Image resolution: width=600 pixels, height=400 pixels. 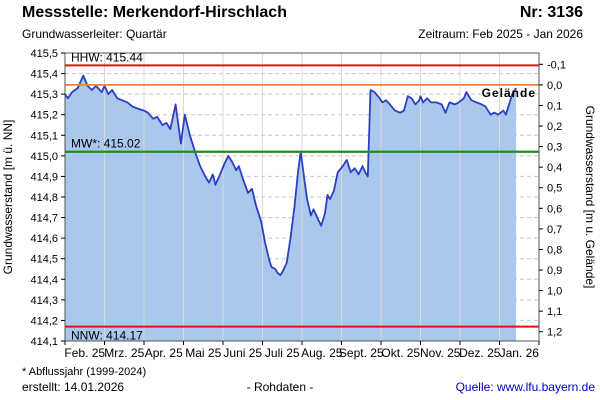 What do you see at coordinates (242, 353) in the screenshot?
I see `x-tick-label: Juni 25` at bounding box center [242, 353].